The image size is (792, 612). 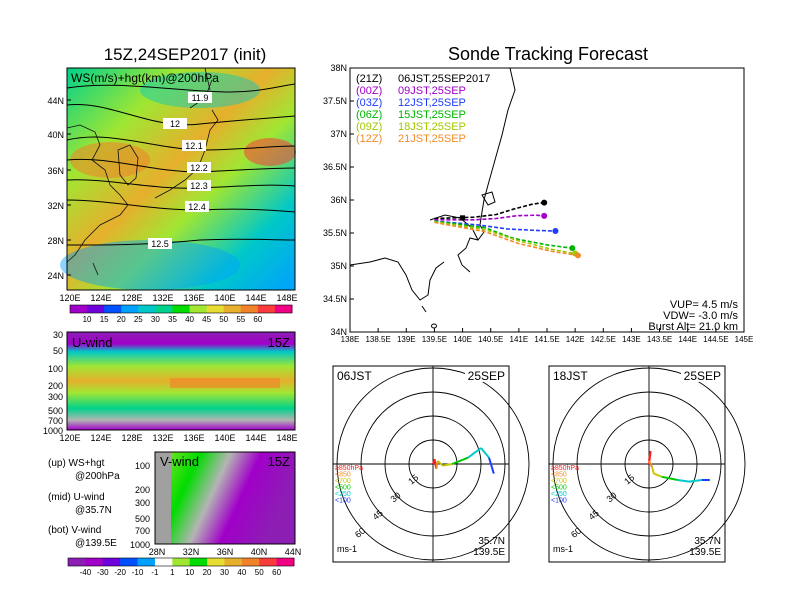 I want to click on legend-utc: (00Z), so click(x=369, y=91).